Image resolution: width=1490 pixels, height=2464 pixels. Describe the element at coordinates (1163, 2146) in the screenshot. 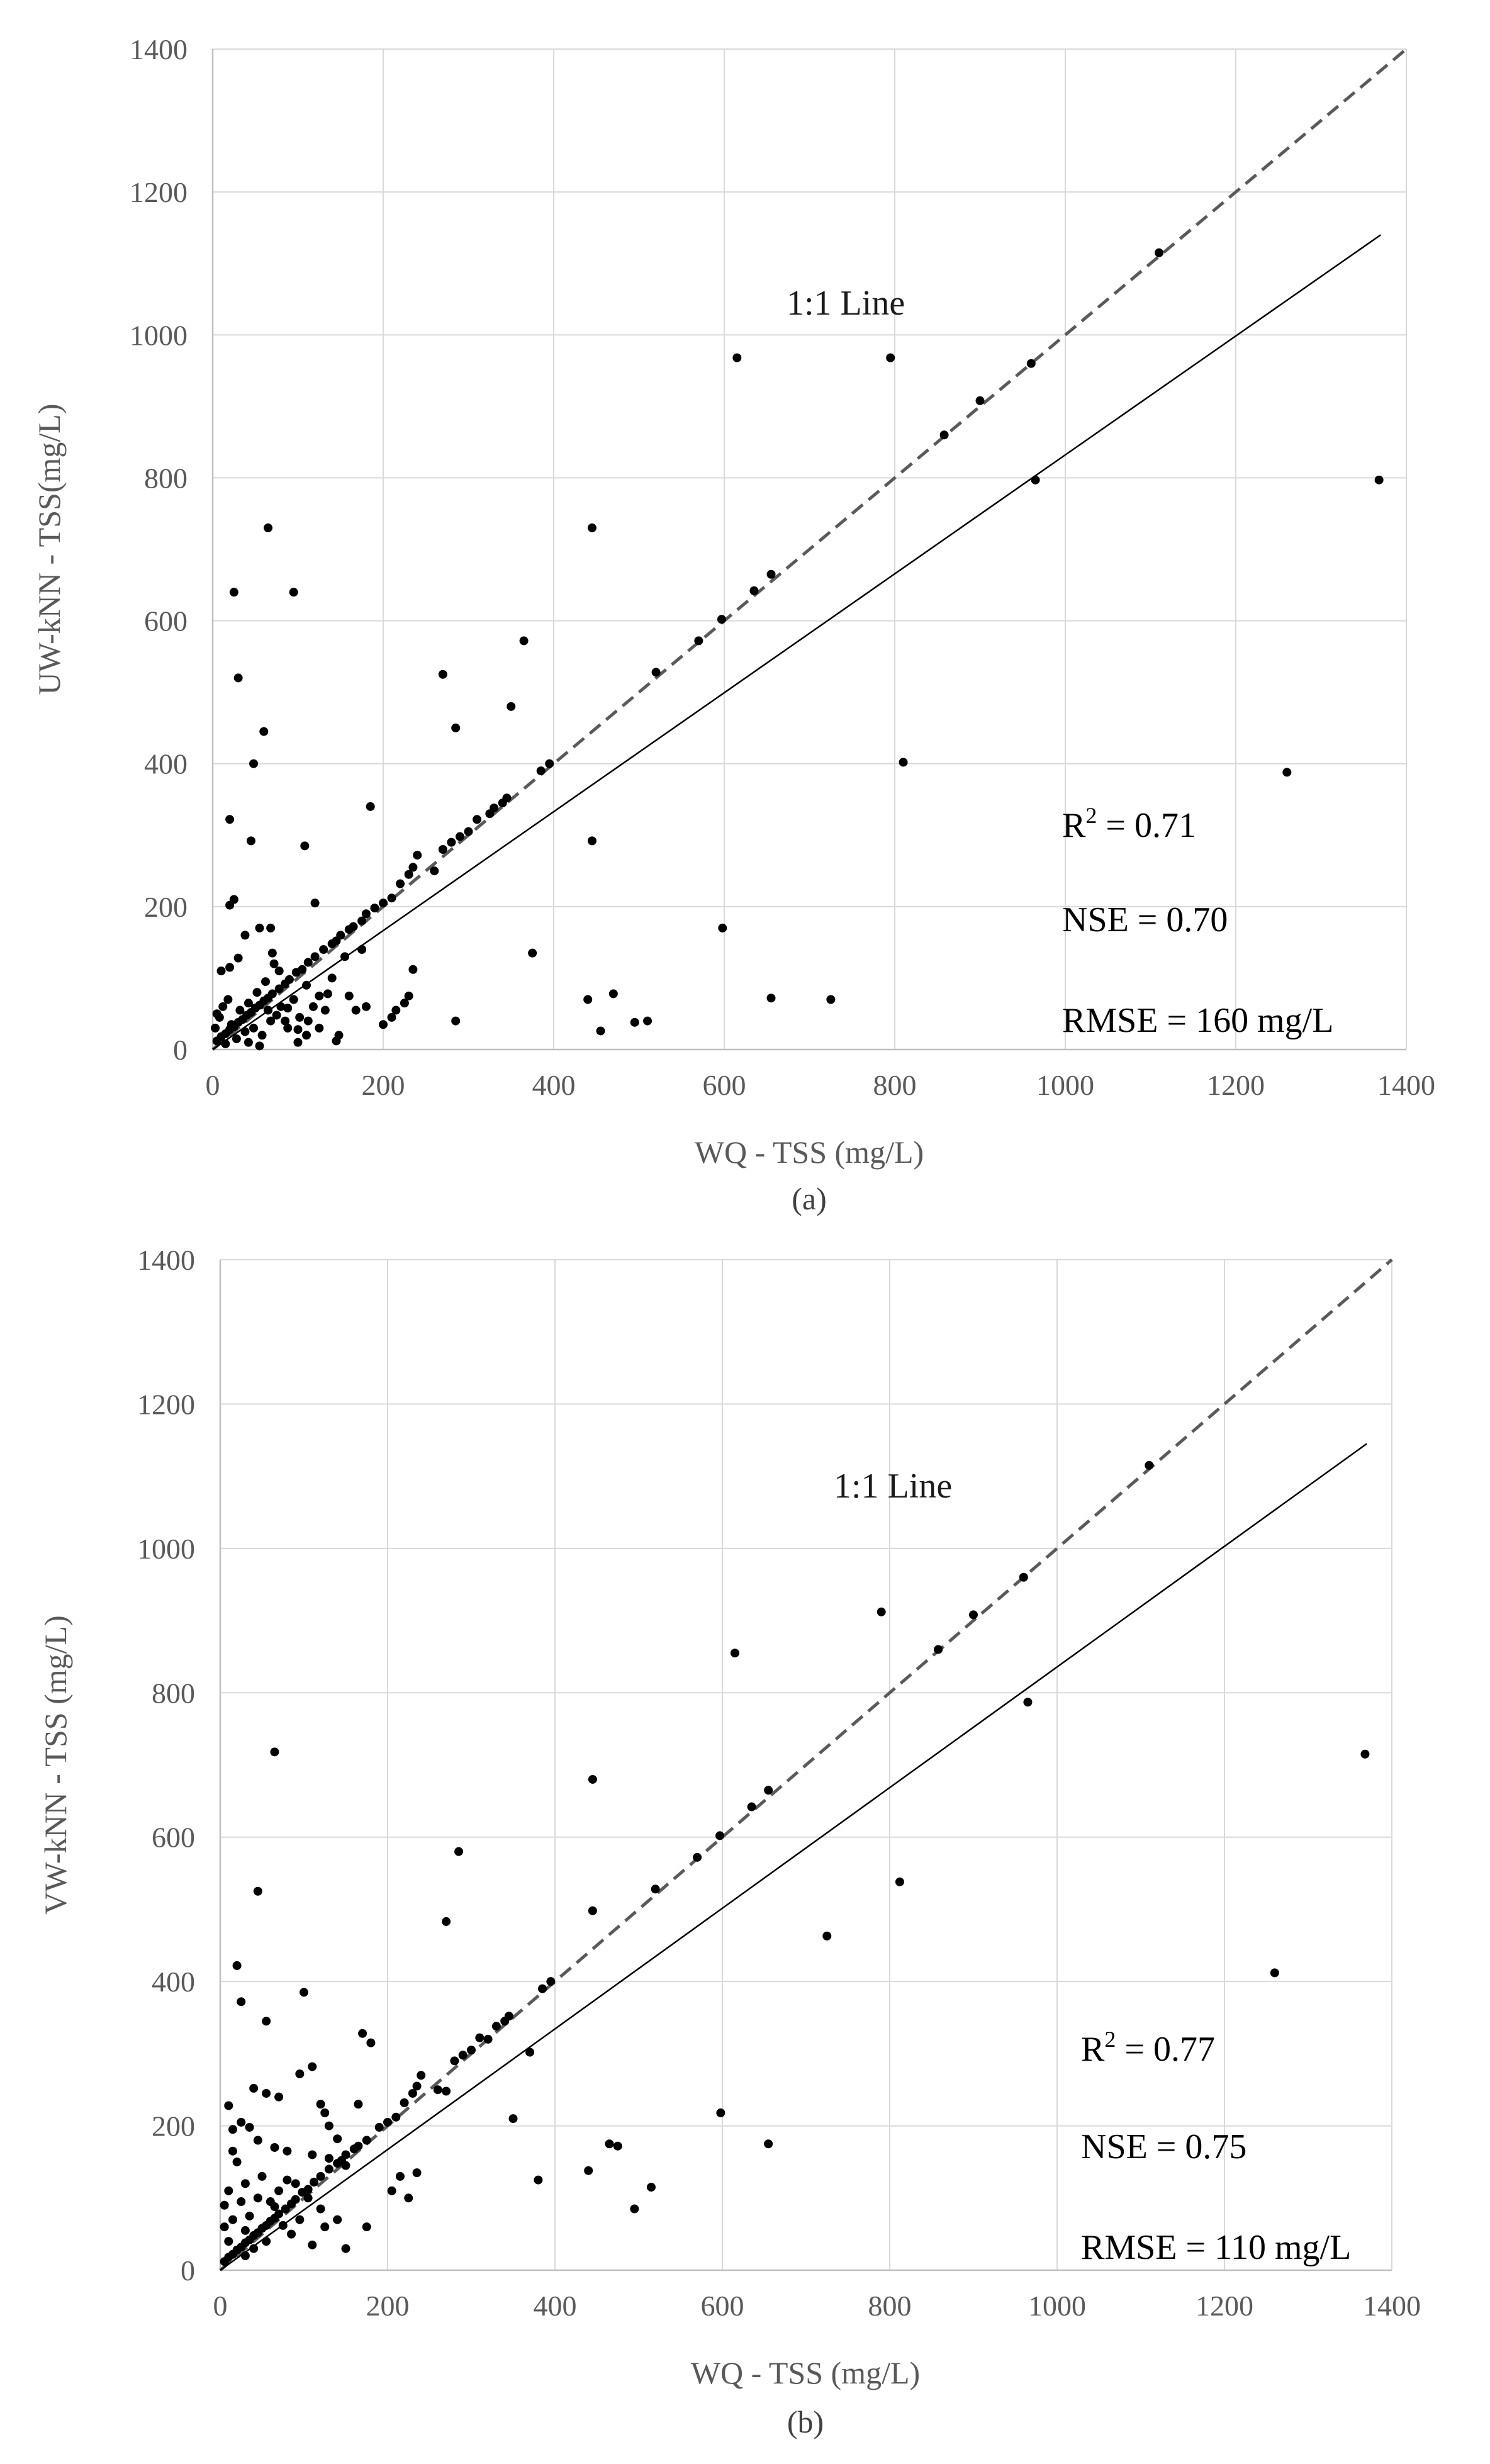

I see `nse-stat: NSE = 0.75` at that location.